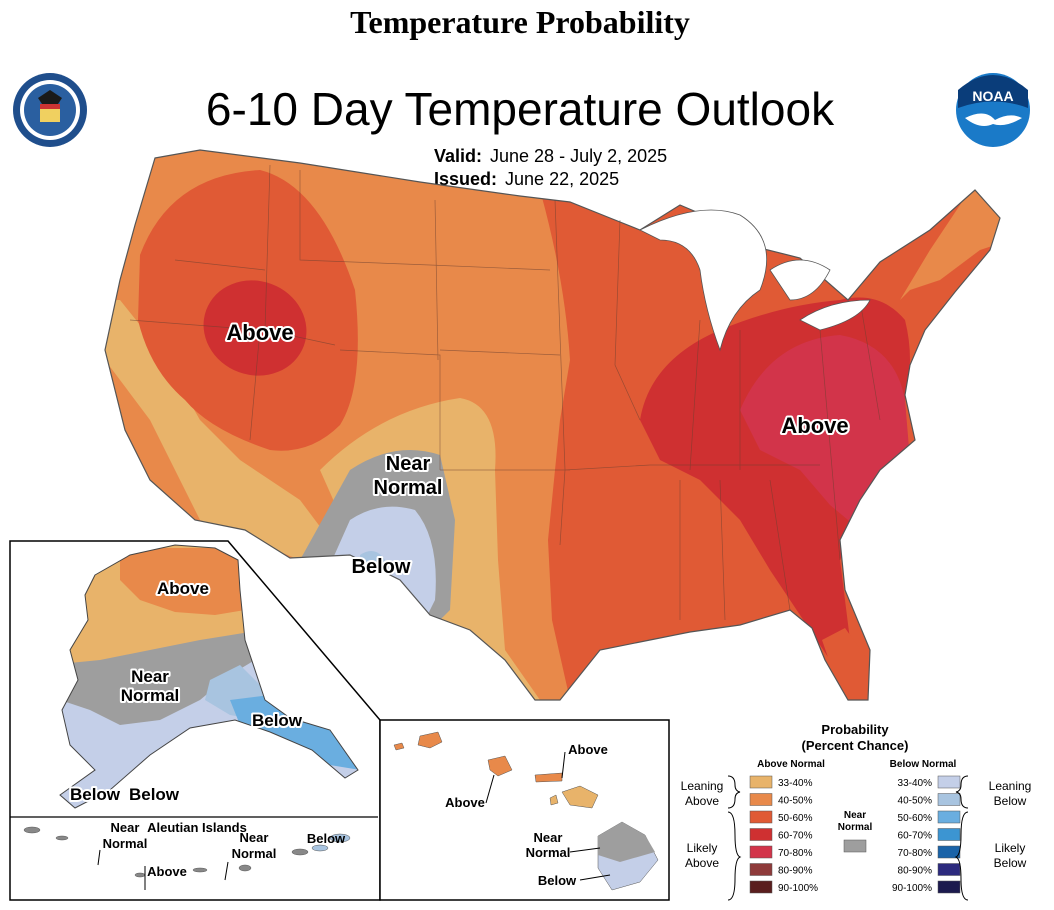 The height and width of the screenshot is (910, 1054). Describe the element at coordinates (915, 836) in the screenshot. I see `legend-below-range-3: 60-70%` at that location.